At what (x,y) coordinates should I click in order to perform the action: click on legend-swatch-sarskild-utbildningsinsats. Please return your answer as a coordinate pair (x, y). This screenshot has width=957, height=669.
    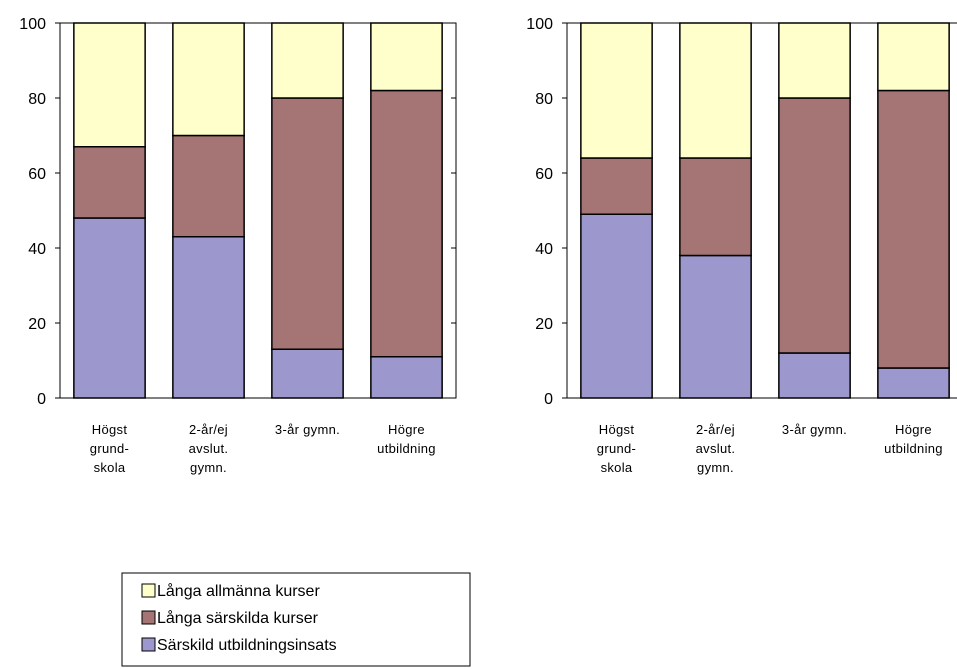
    Looking at the image, I should click on (148, 644).